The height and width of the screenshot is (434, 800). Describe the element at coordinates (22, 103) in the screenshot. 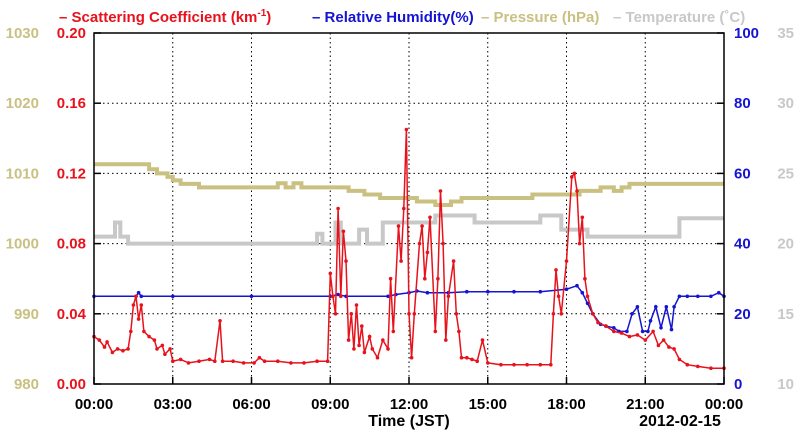

I see `pressure-axis-tick-label: 1020` at that location.